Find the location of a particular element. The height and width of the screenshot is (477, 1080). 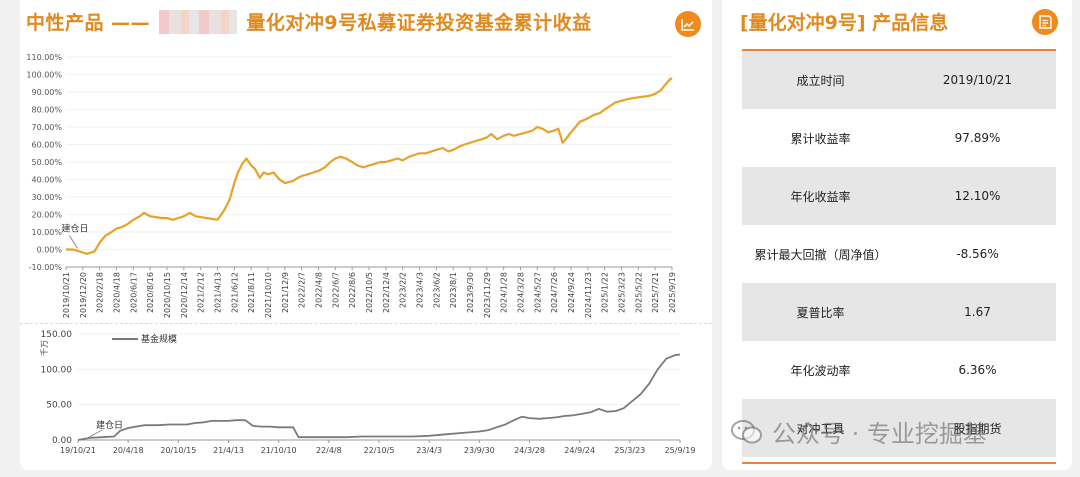

x-tick-label: 2020/8/16 is located at coordinates (150, 292).